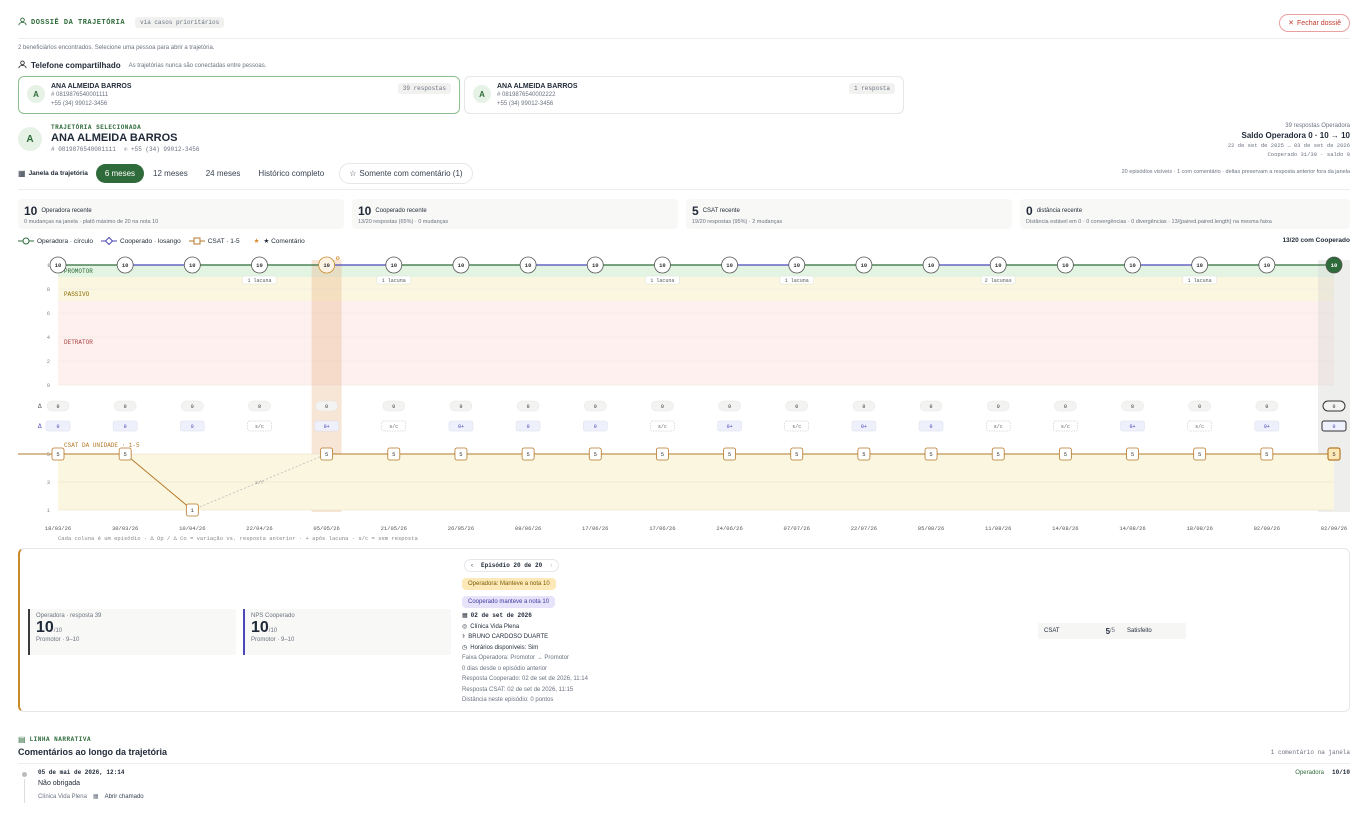 This screenshot has width=1363, height=818. I want to click on detrator-band, so click(696, 343).